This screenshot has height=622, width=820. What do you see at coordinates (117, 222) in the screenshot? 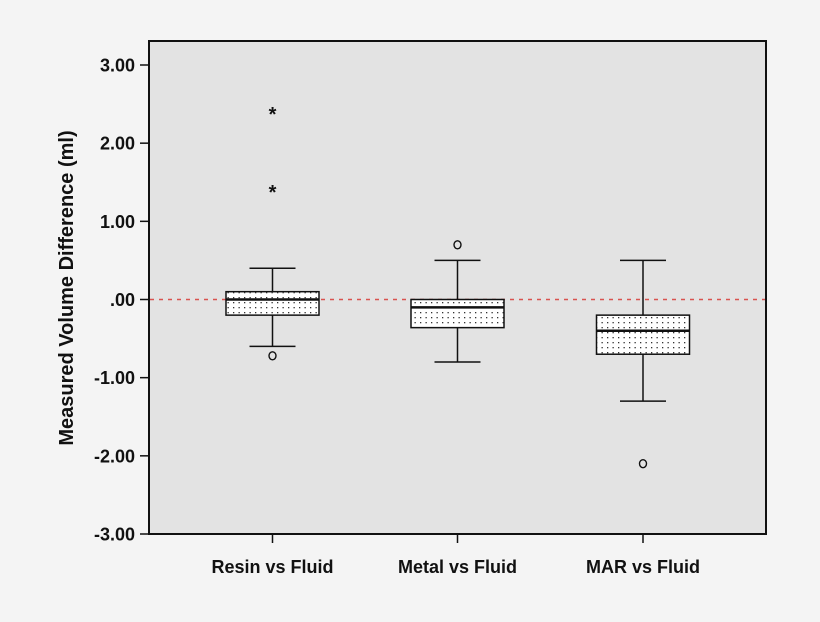
I see `y-tick-label: 1.00` at bounding box center [117, 222].